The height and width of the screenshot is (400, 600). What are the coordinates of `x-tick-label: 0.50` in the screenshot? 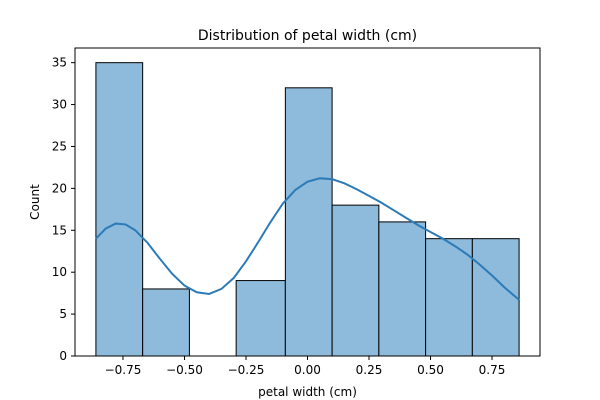 It's located at (430, 370).